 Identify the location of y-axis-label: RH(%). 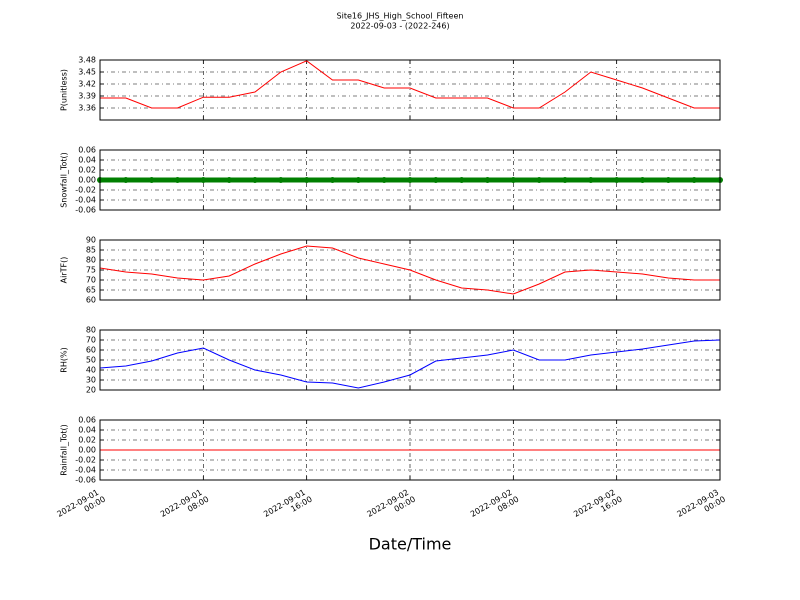
(64, 359).